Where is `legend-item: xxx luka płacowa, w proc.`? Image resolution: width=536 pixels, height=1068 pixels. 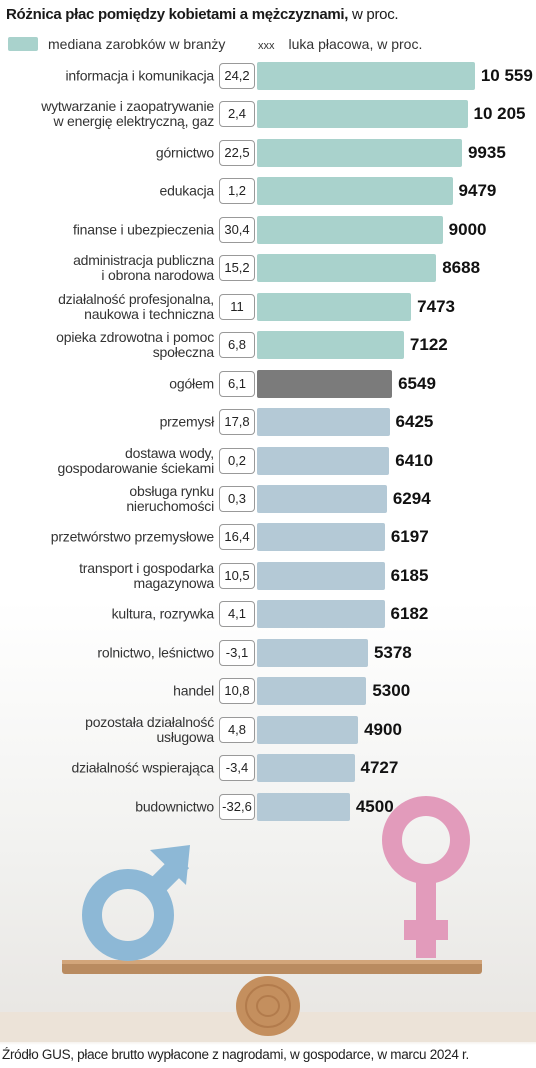
legend-item: xxx luka płacowa, w proc. is located at coordinates (340, 44).